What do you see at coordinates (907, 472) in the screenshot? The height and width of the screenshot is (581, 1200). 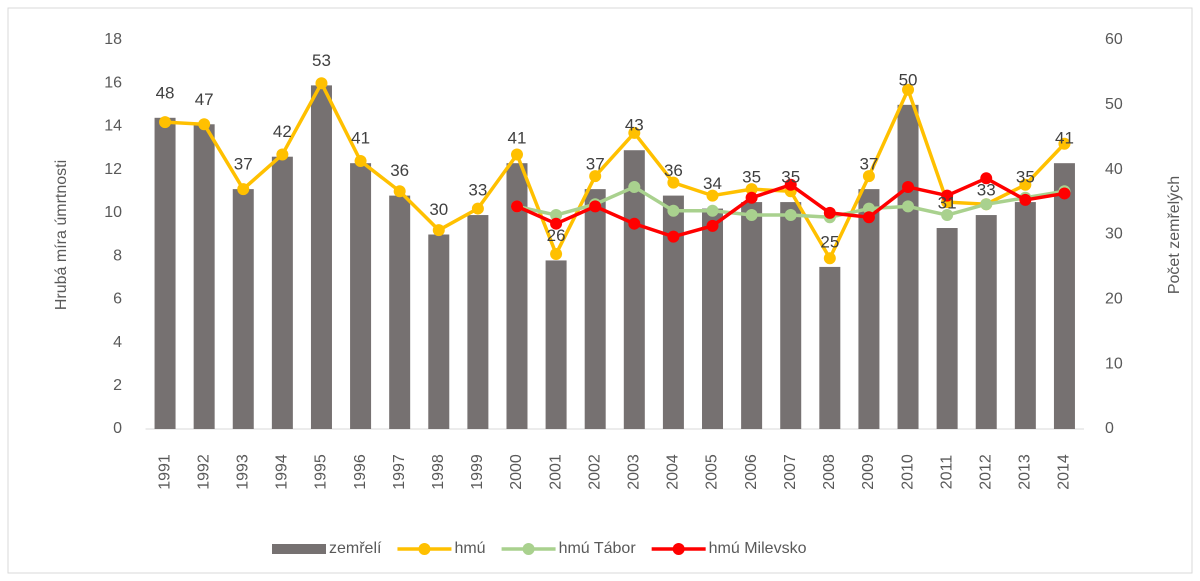 I see `x-tick-label: 2010` at bounding box center [907, 472].